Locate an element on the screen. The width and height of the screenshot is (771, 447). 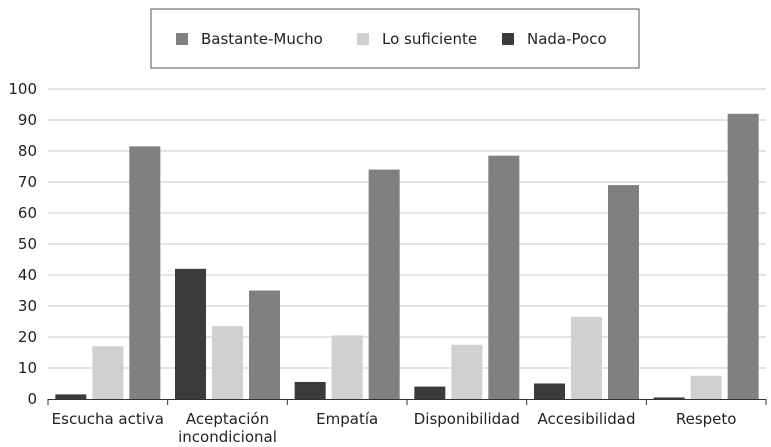
y-tick-label: 90 is located at coordinates (27, 120).